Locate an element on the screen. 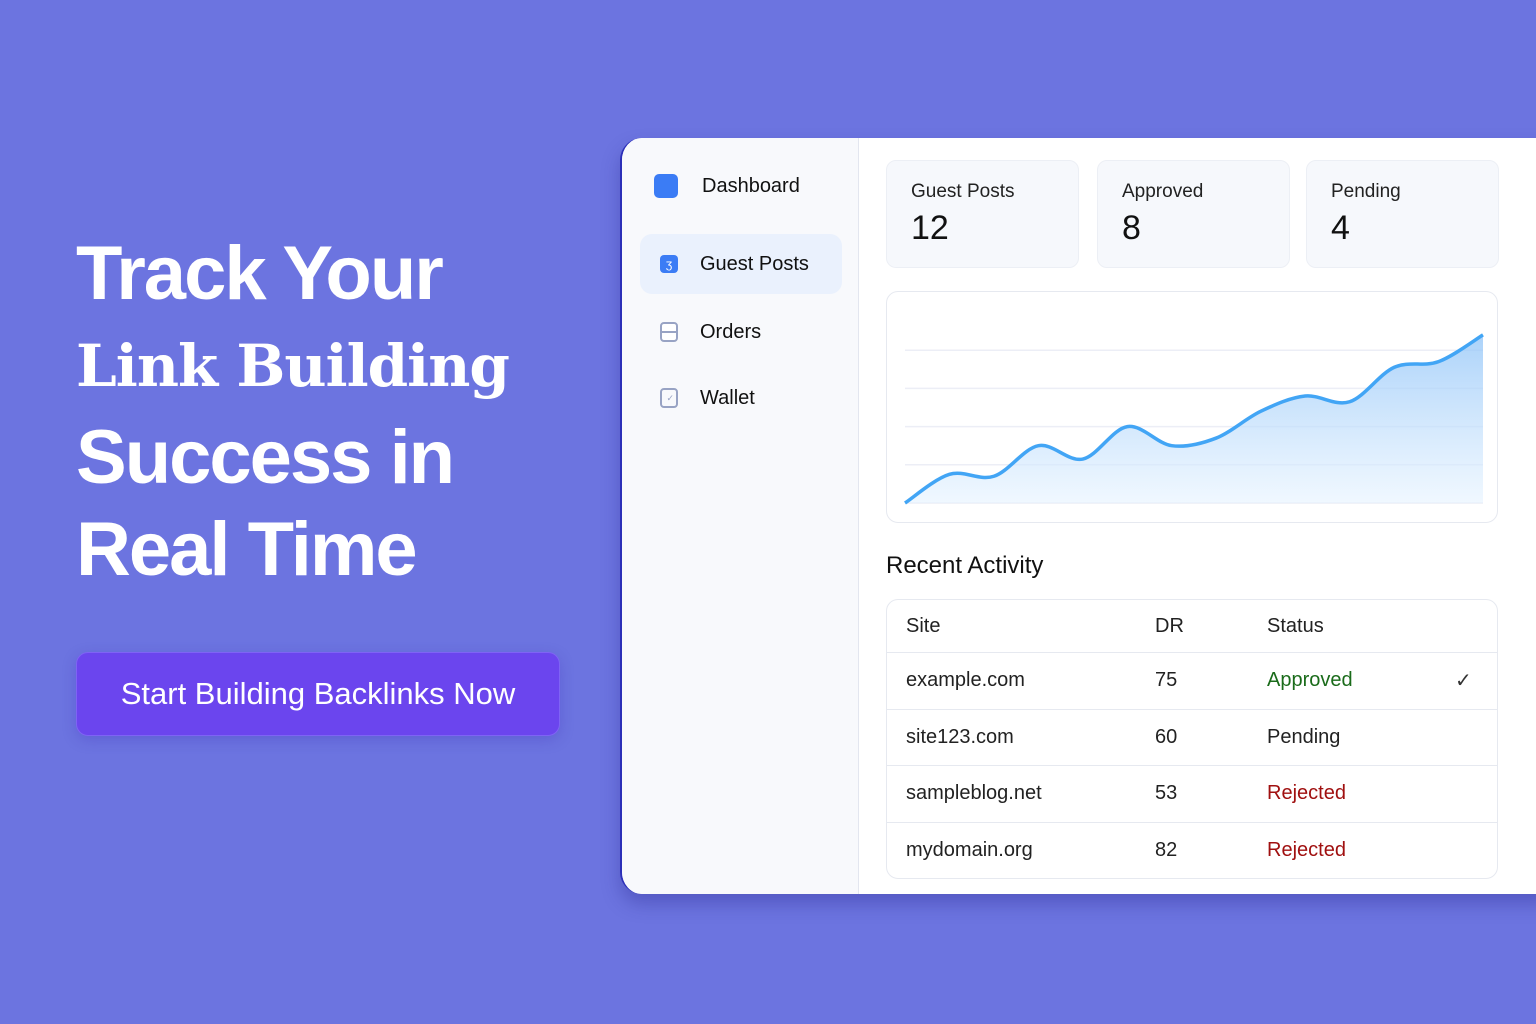 Image resolution: width=1536 pixels, height=1024 pixels. sidebar-item-label: Wallet is located at coordinates (727, 397).